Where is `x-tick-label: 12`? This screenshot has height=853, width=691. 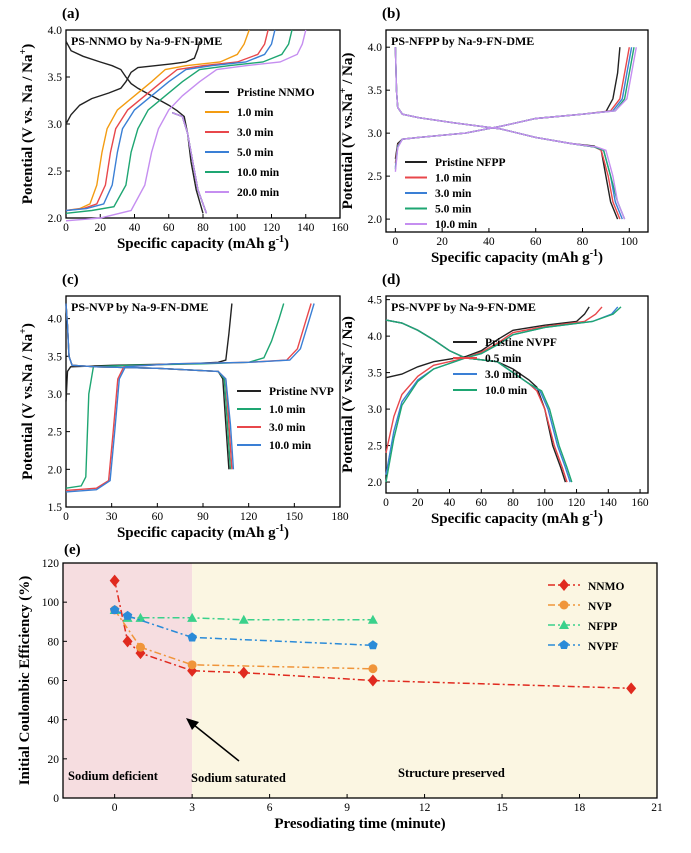 x-tick-label: 12 is located at coordinates (425, 808).